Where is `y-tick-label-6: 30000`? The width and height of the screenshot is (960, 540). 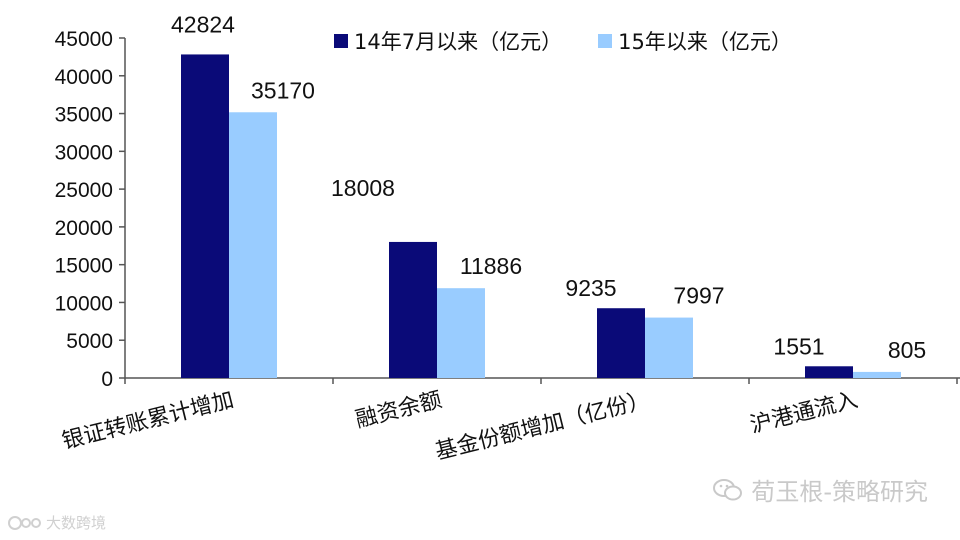 y-tick-label-6: 30000 is located at coordinates (84, 152).